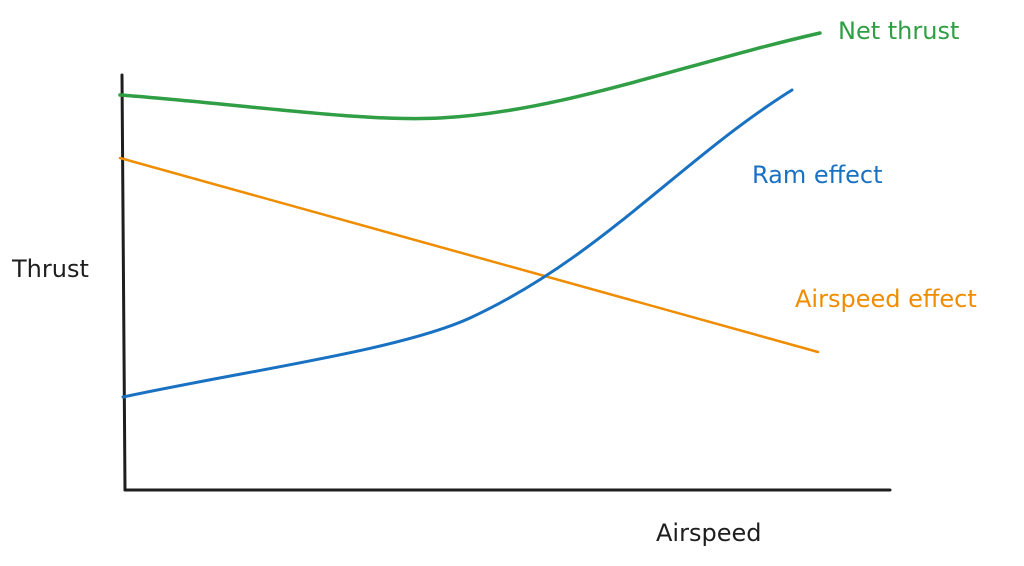 Image resolution: width=1024 pixels, height=566 pixels. What do you see at coordinates (898, 31) in the screenshot?
I see `curve-label: Net thrust` at bounding box center [898, 31].